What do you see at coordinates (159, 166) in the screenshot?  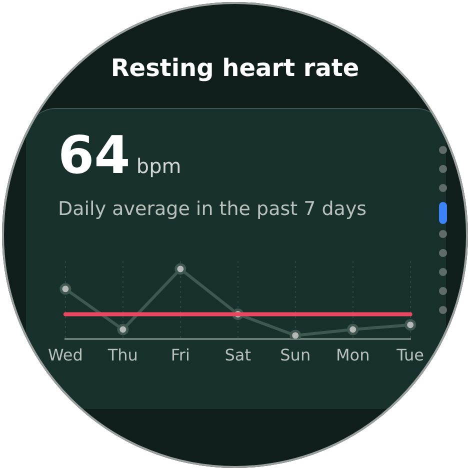 I see `text: bpm` at bounding box center [159, 166].